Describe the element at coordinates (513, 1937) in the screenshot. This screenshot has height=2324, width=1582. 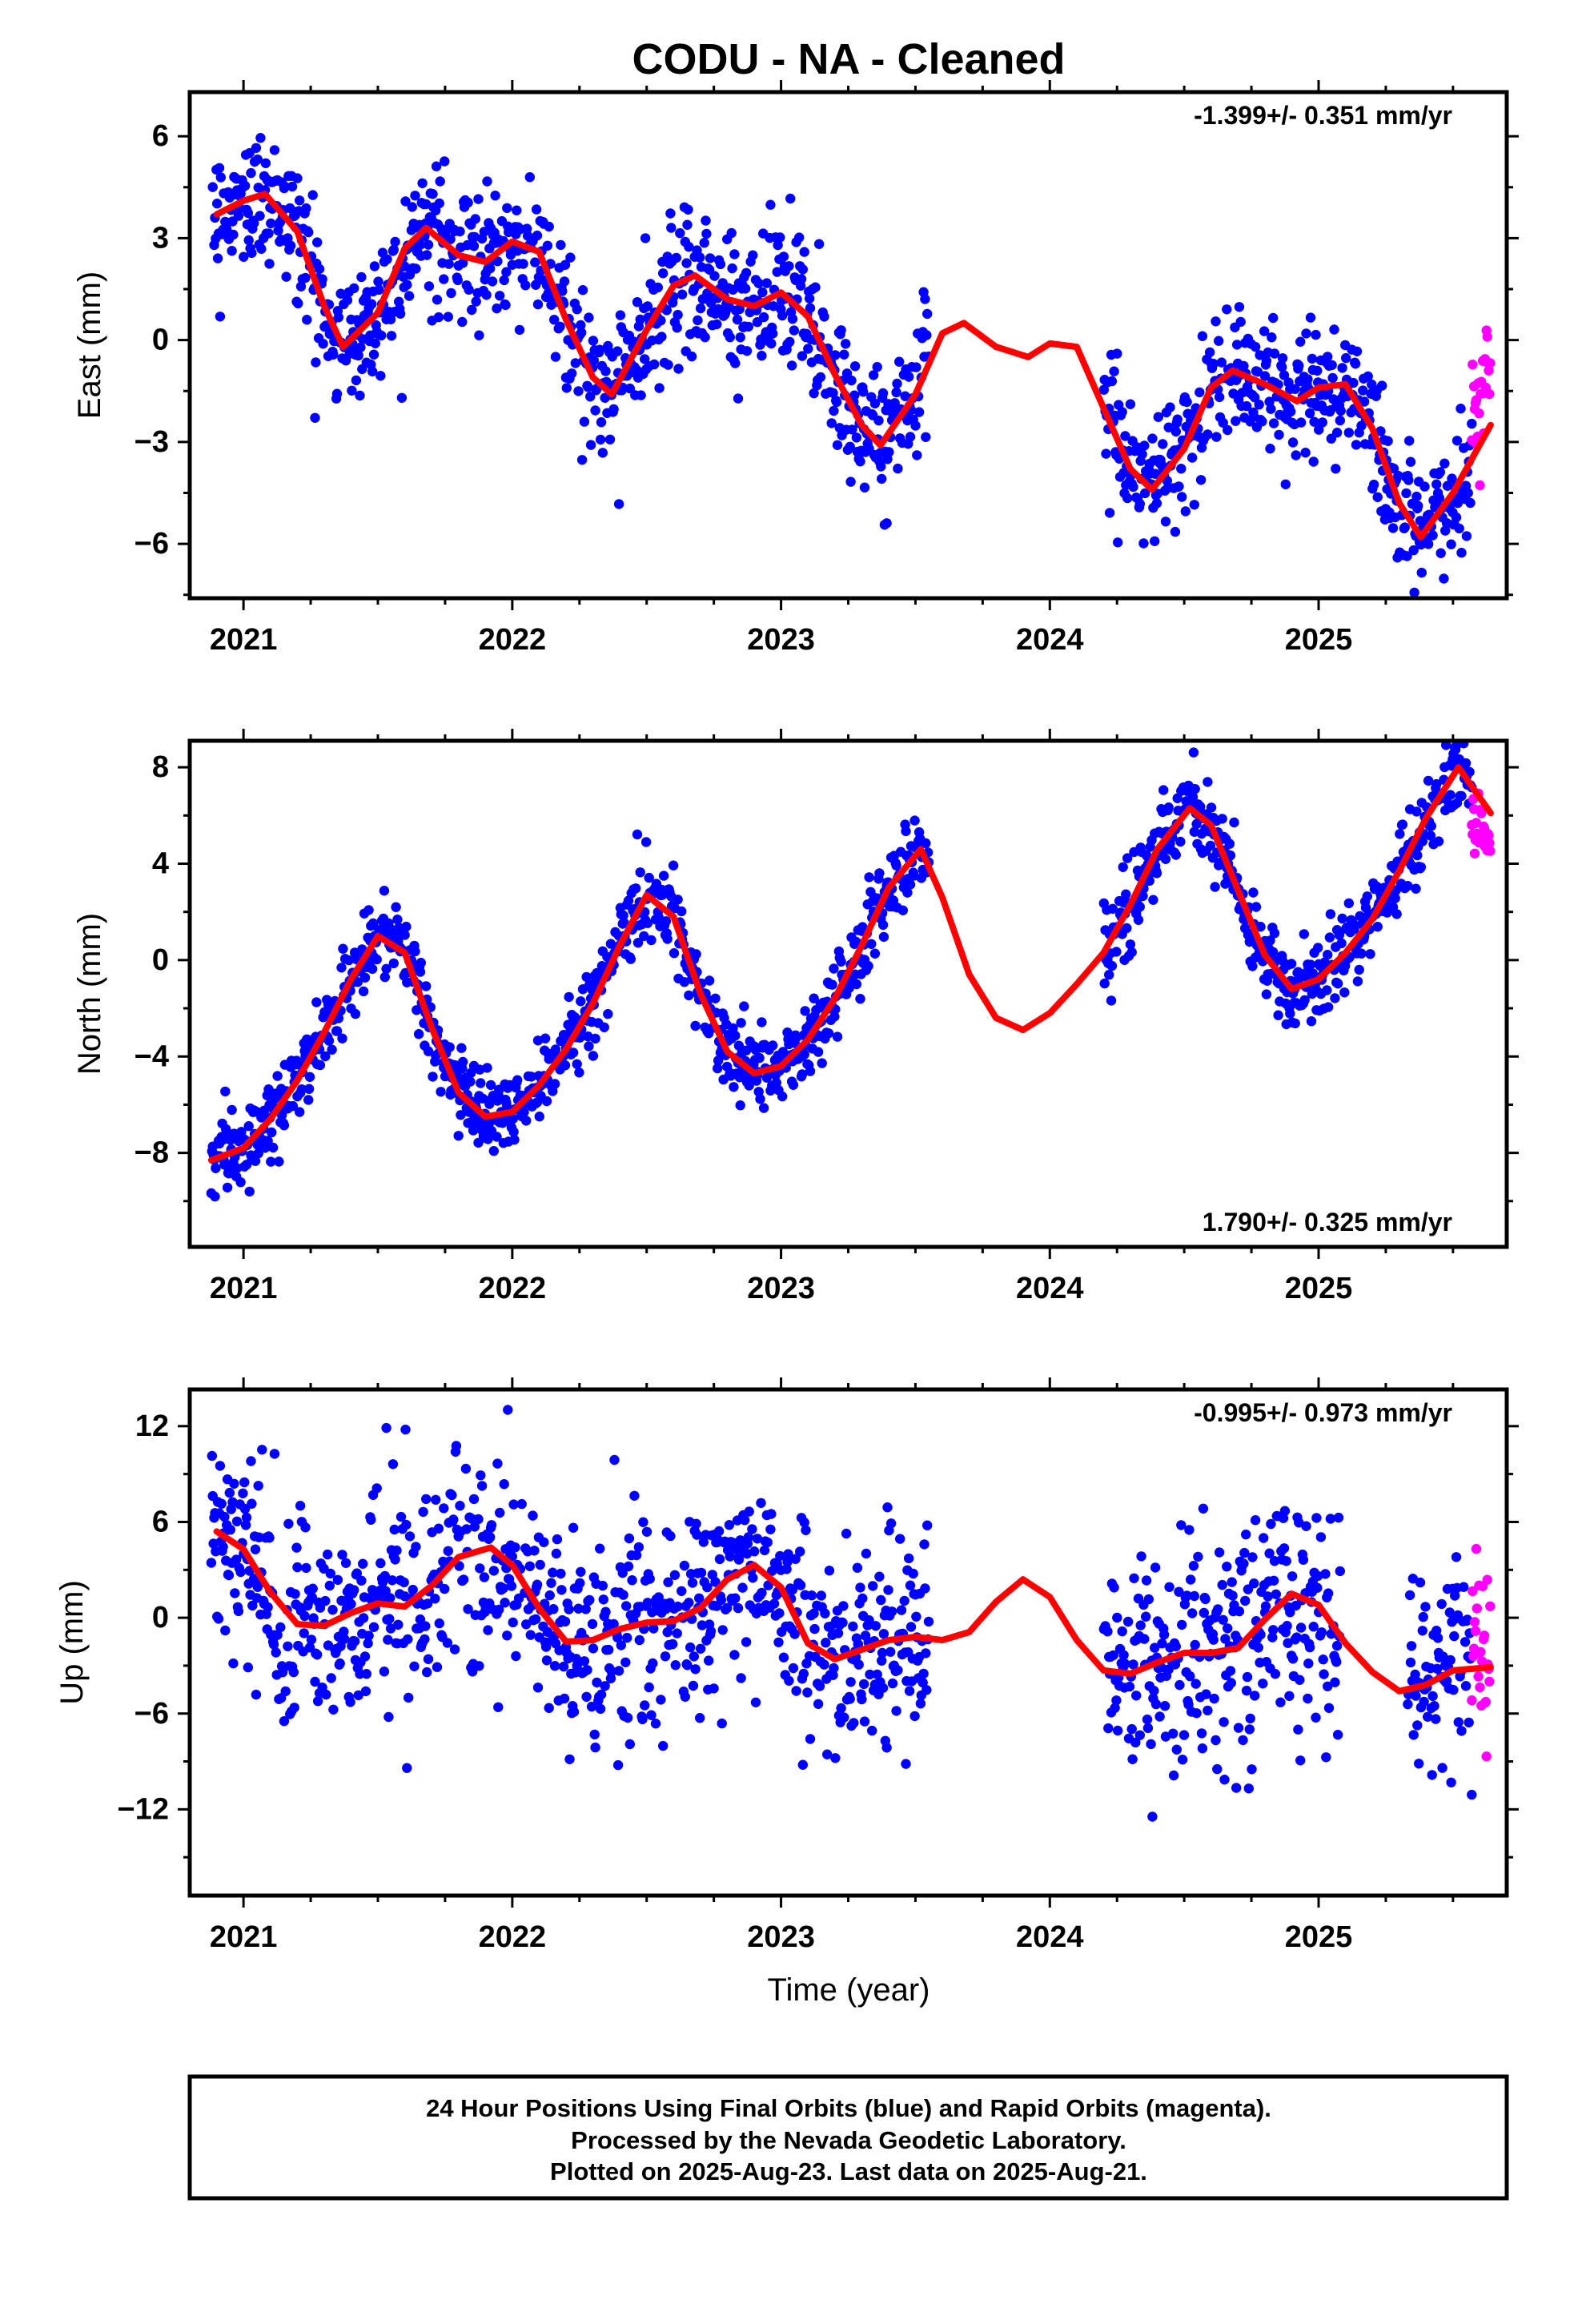
I see `x-tick-label: 2022` at that location.